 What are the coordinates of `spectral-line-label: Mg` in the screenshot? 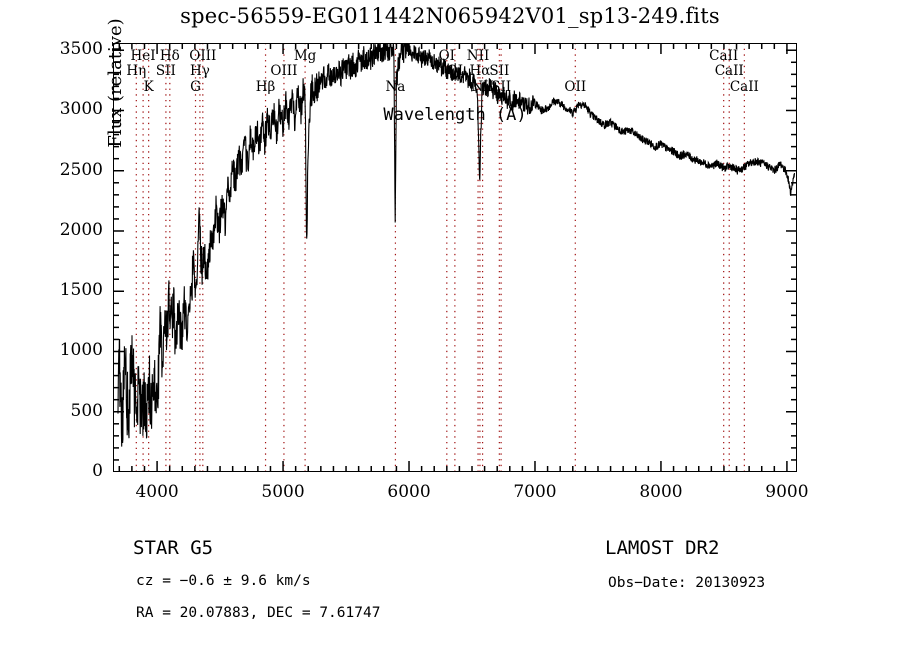 It's located at (305, 56).